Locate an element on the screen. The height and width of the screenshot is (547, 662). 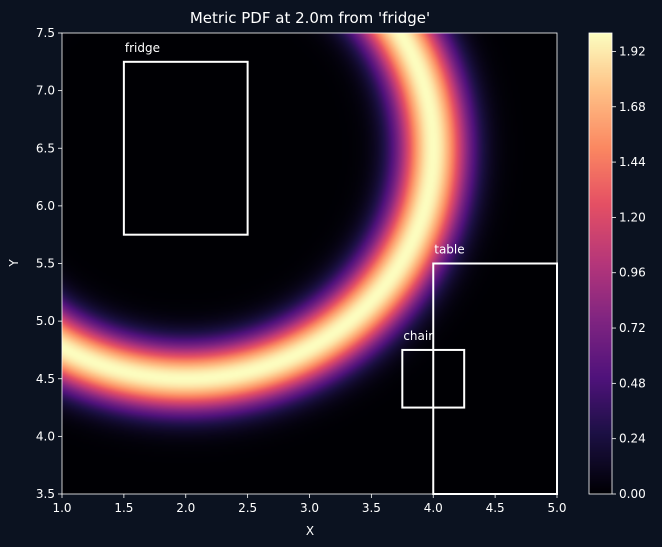
y-tick-label: 5.5 is located at coordinates (45, 264).